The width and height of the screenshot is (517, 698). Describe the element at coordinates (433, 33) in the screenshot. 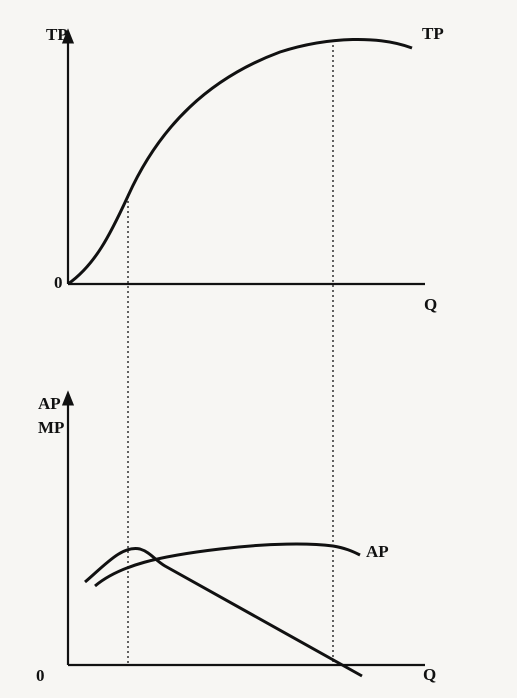

I see `curve-label: TP` at that location.